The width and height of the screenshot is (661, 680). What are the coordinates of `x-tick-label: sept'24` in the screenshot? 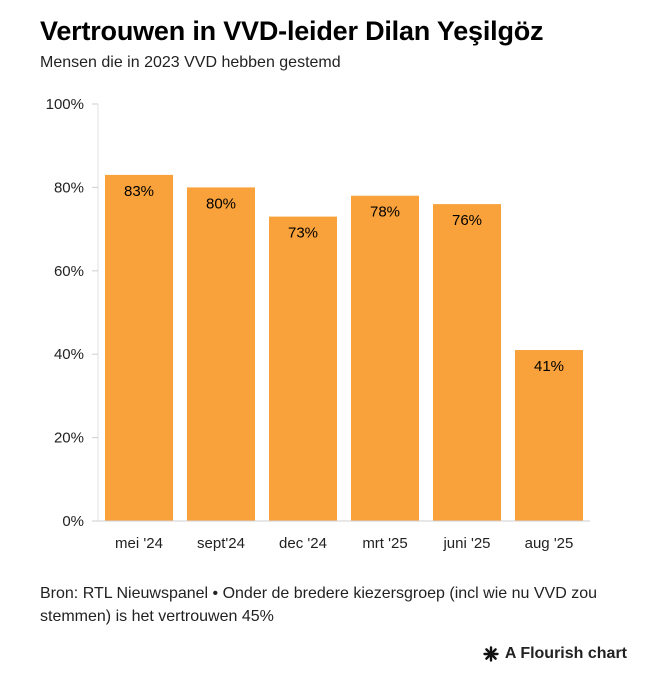 It's located at (221, 543).